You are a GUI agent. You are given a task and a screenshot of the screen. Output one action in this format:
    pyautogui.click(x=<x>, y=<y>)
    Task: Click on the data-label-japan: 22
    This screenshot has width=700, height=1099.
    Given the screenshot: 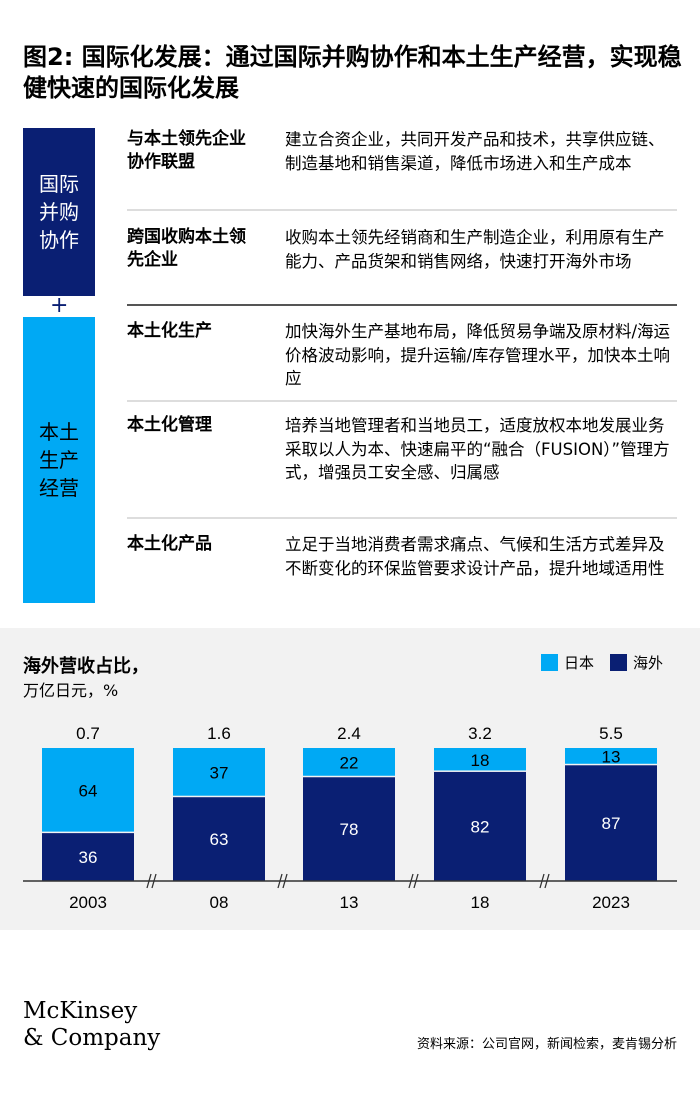 What is the action you would take?
    pyautogui.click(x=349, y=763)
    